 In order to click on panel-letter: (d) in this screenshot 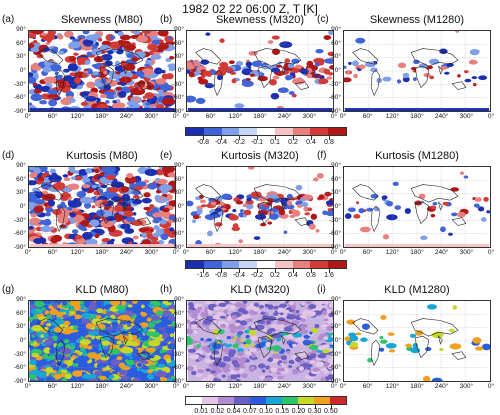, I will do `click(8, 155)`.